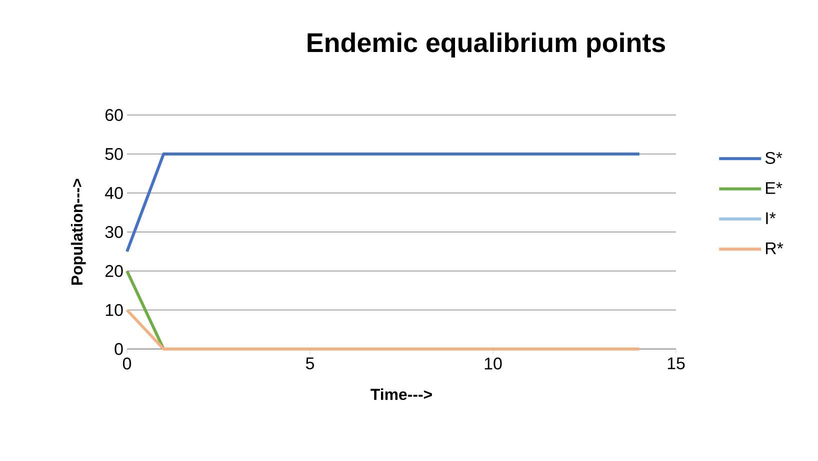  I want to click on x-tick-label: 10, so click(493, 364).